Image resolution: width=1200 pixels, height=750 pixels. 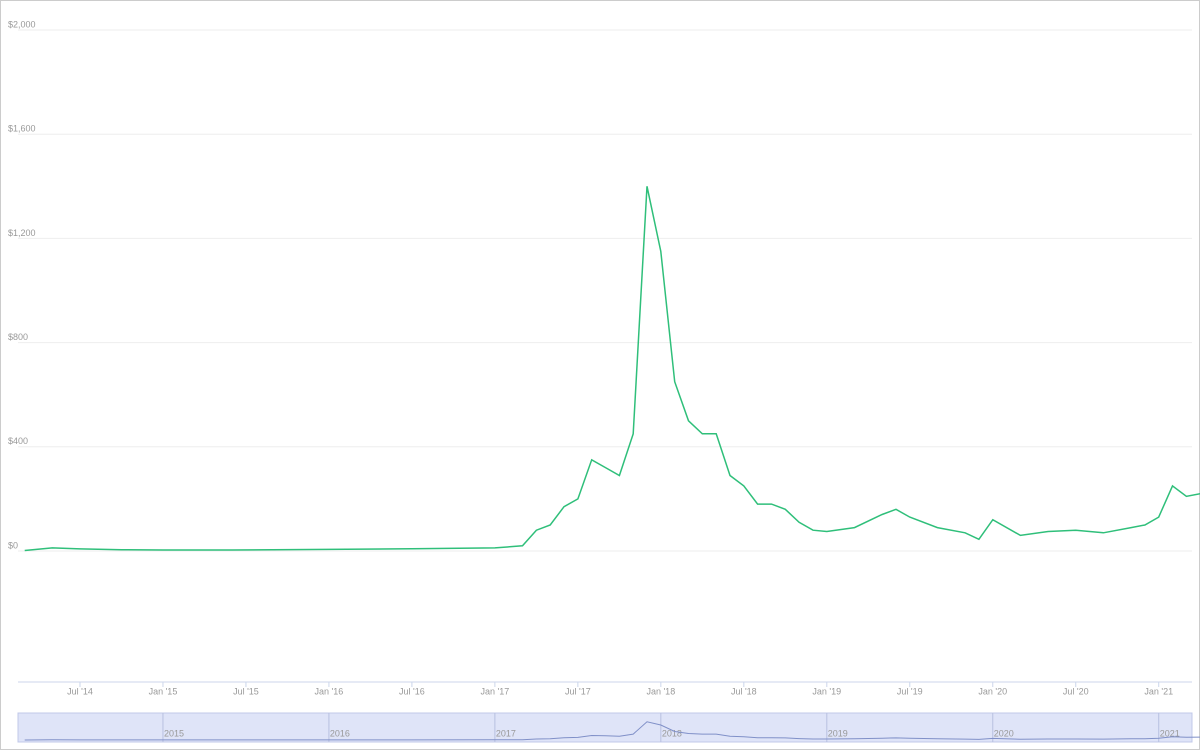 I want to click on navigator-label: 2016, so click(x=340, y=733).